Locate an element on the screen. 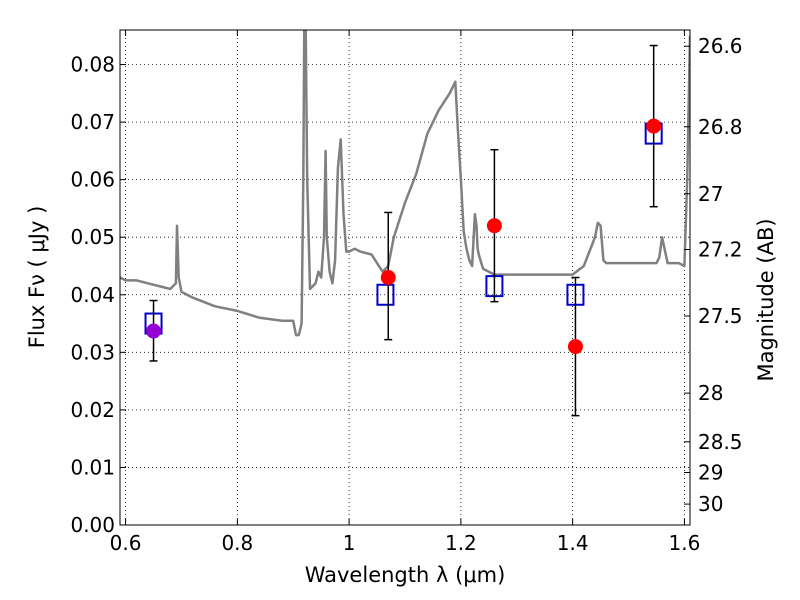  x-axis-label: Wavelength λ (μm) is located at coordinates (405, 575).